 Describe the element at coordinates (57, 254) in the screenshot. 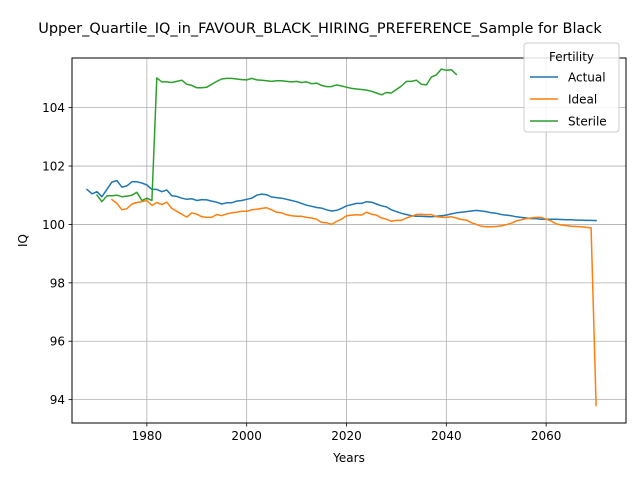

I see `y-axis-ticks: 94 96 98 100 102 104` at that location.